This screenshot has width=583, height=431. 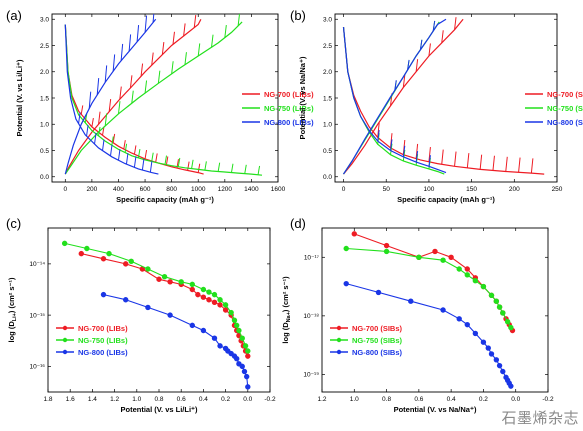 I want to click on y-tick-label: 1.5, so click(x=44, y=98).